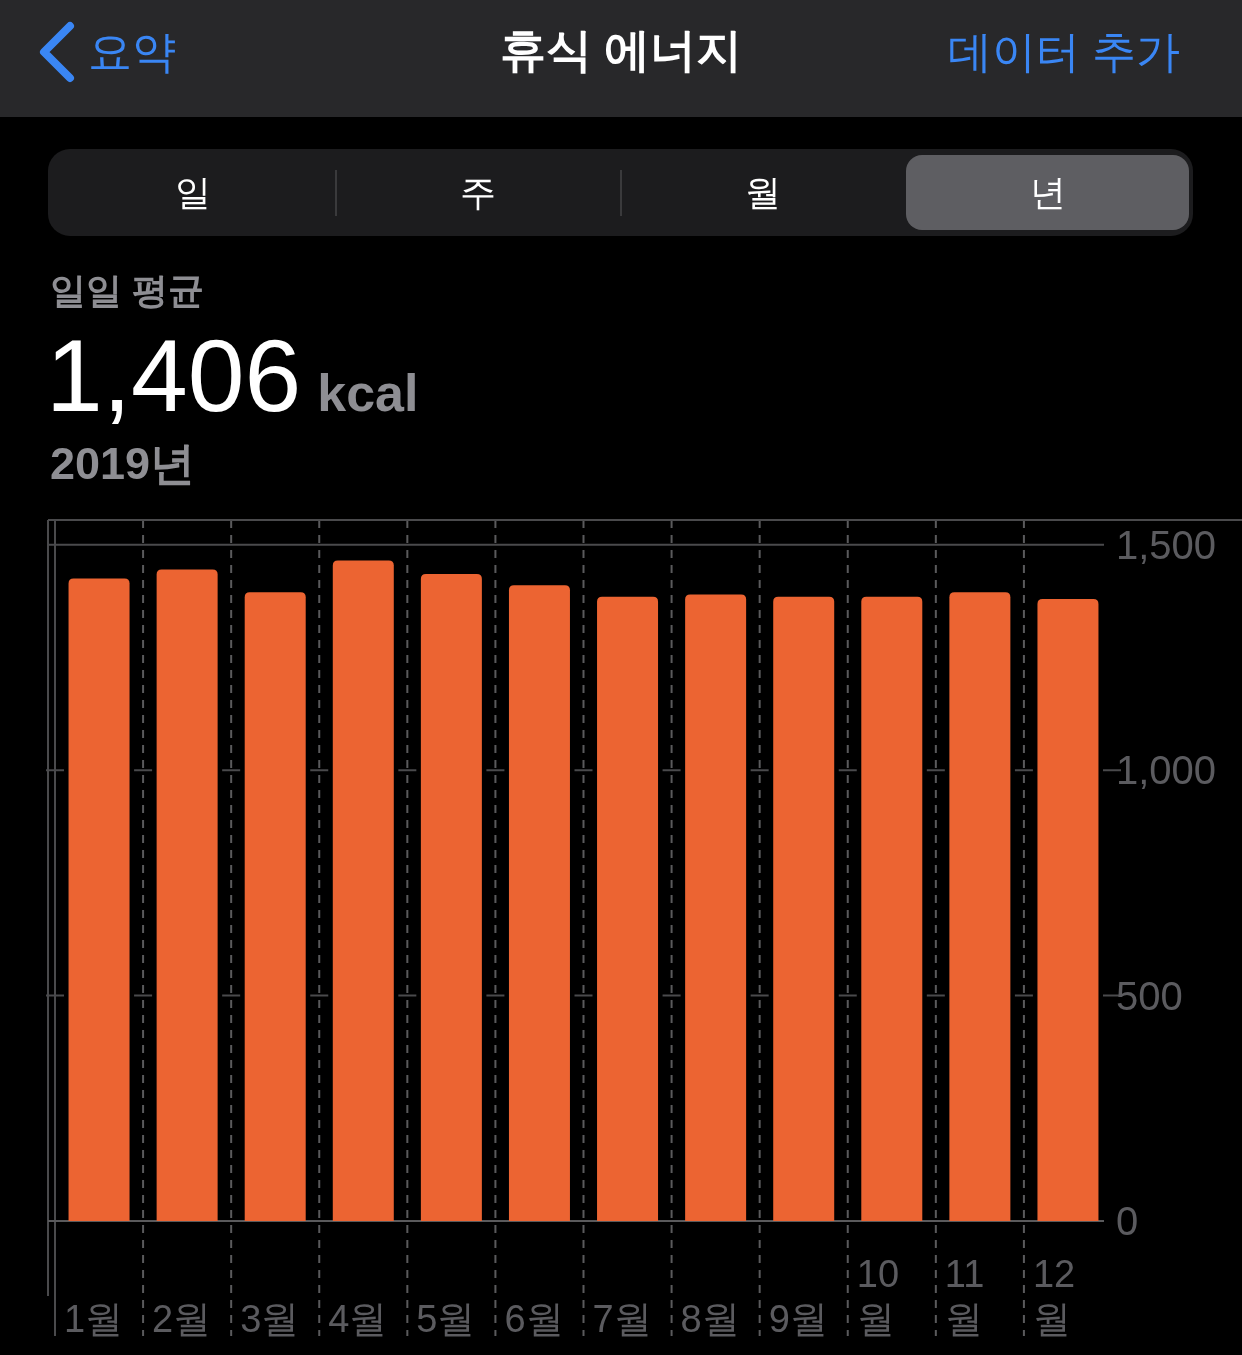  What do you see at coordinates (1166, 544) in the screenshot?
I see `y-tick-label: 1,500` at bounding box center [1166, 544].